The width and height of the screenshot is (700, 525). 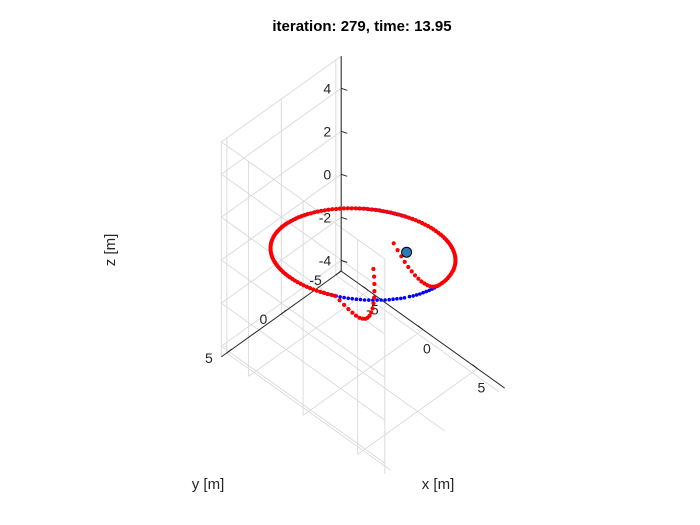 What do you see at coordinates (325, 217) in the screenshot?
I see `z-tick-label: -2` at bounding box center [325, 217].